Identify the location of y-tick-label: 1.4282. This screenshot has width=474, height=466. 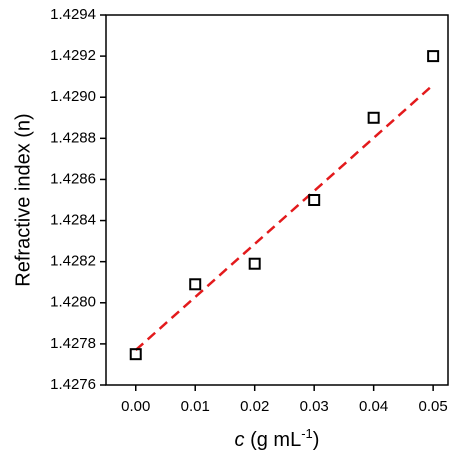
(73, 261).